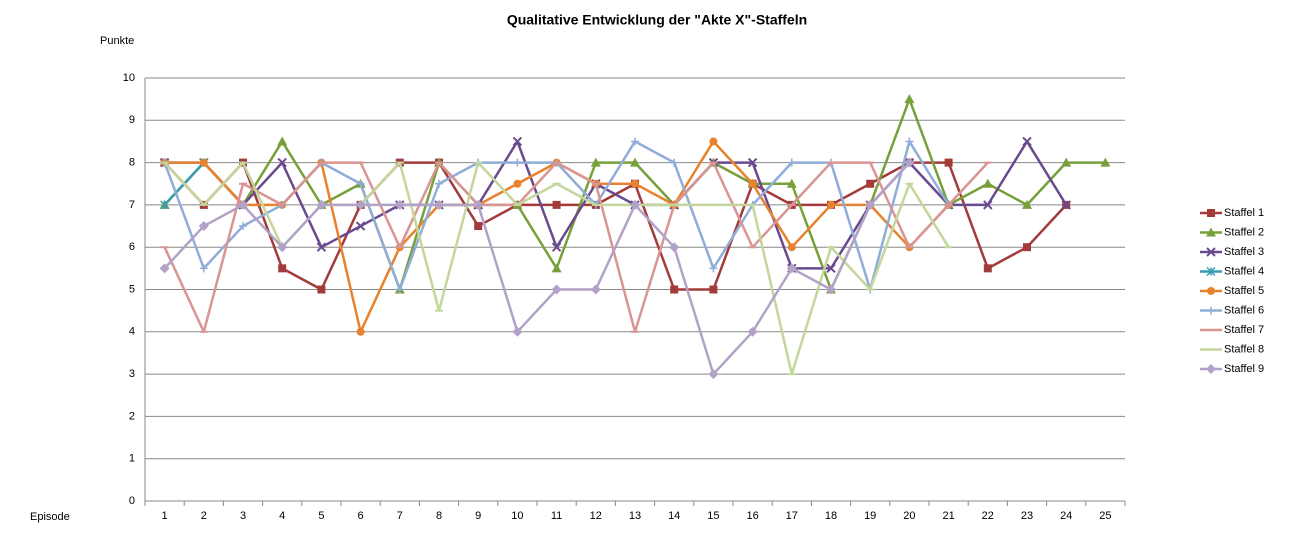 Image resolution: width=1303 pixels, height=544 pixels. I want to click on legend-label: Staffel 5, so click(1244, 291).